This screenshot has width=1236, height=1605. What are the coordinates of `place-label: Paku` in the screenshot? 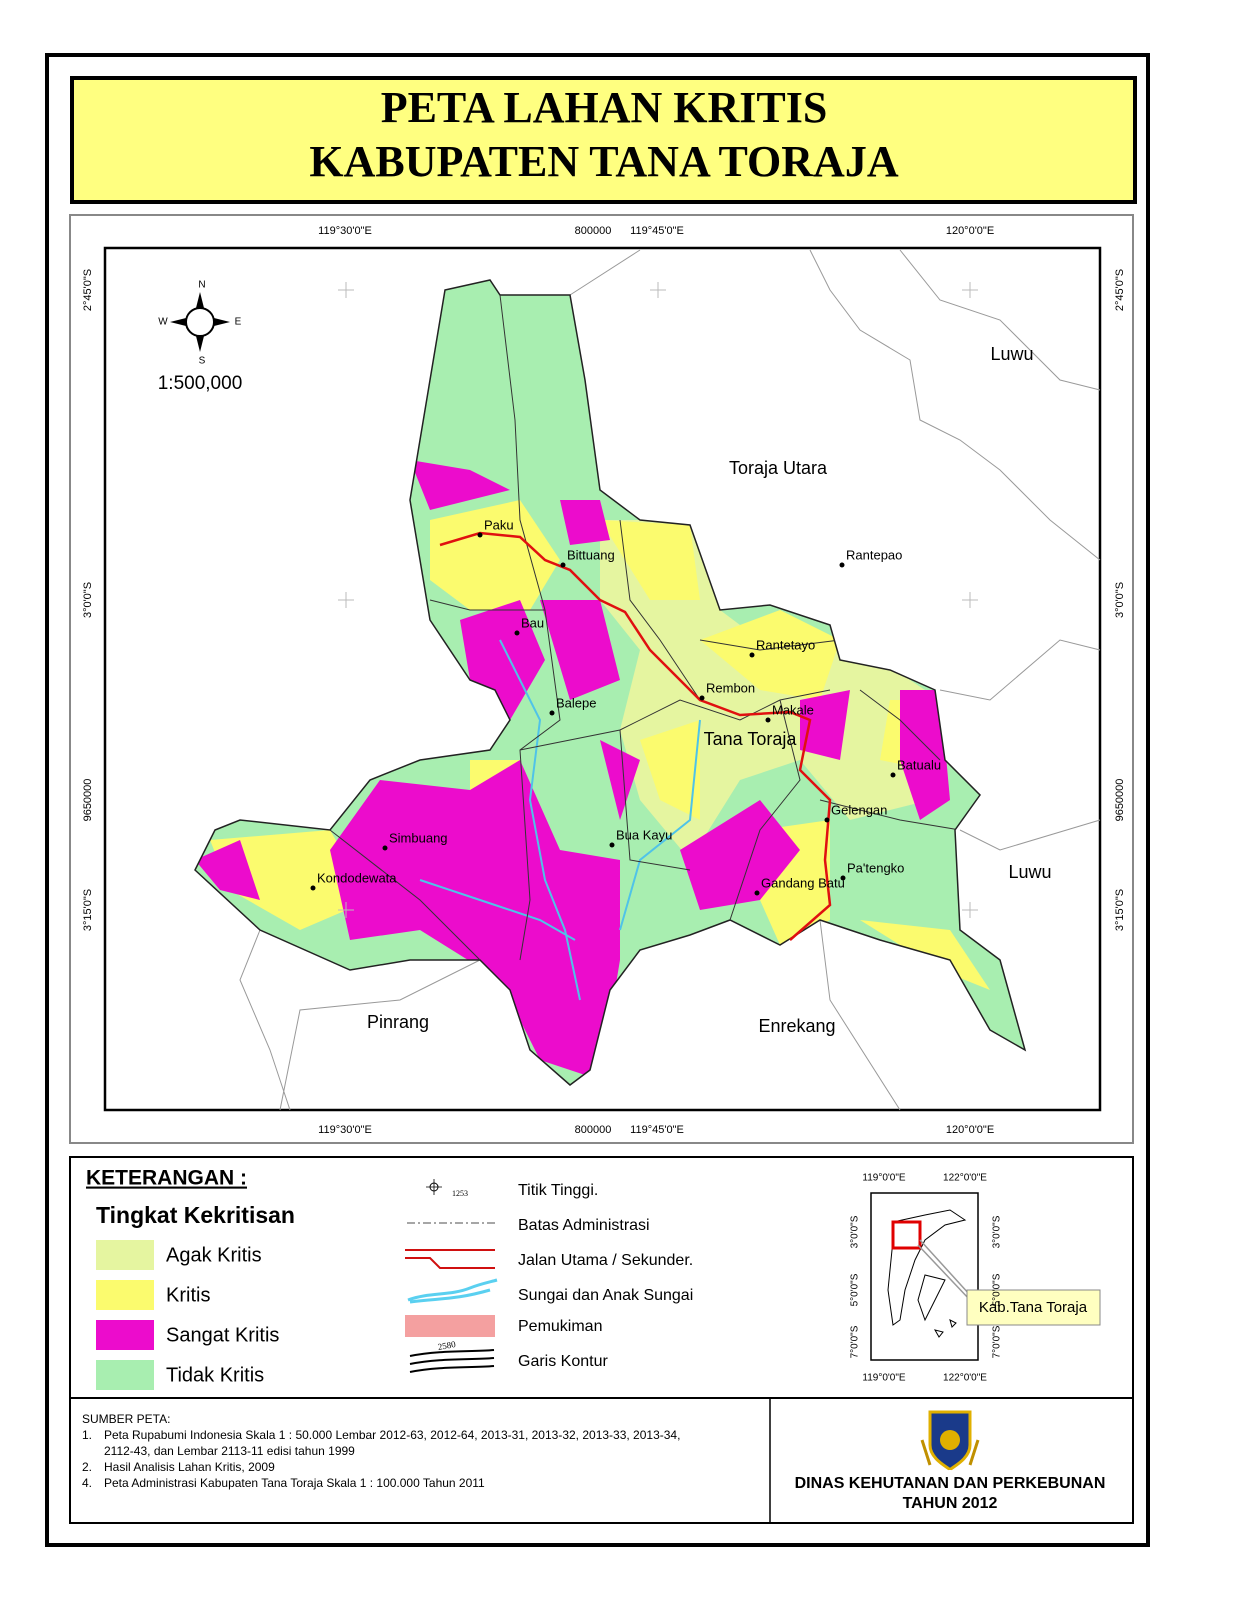 It's located at (499, 524).